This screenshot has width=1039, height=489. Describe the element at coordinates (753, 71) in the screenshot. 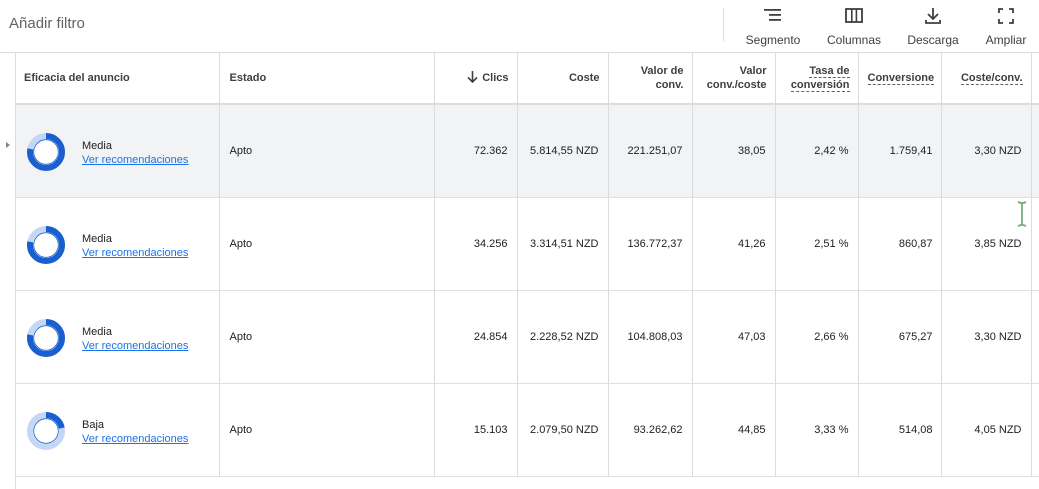

I see `header-value-cost-line1: Valor` at that location.